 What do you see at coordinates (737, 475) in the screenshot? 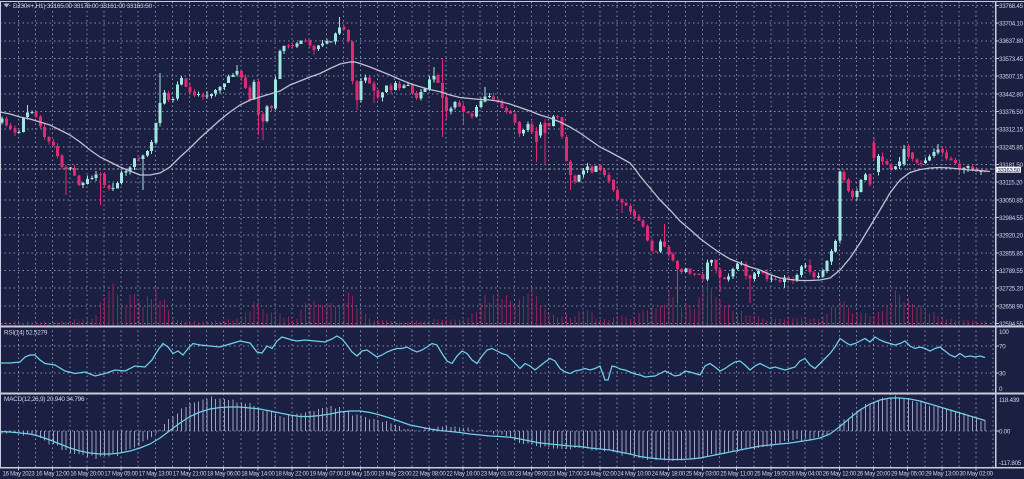
I see `svg-text: 25 May 11:00` at bounding box center [737, 475].